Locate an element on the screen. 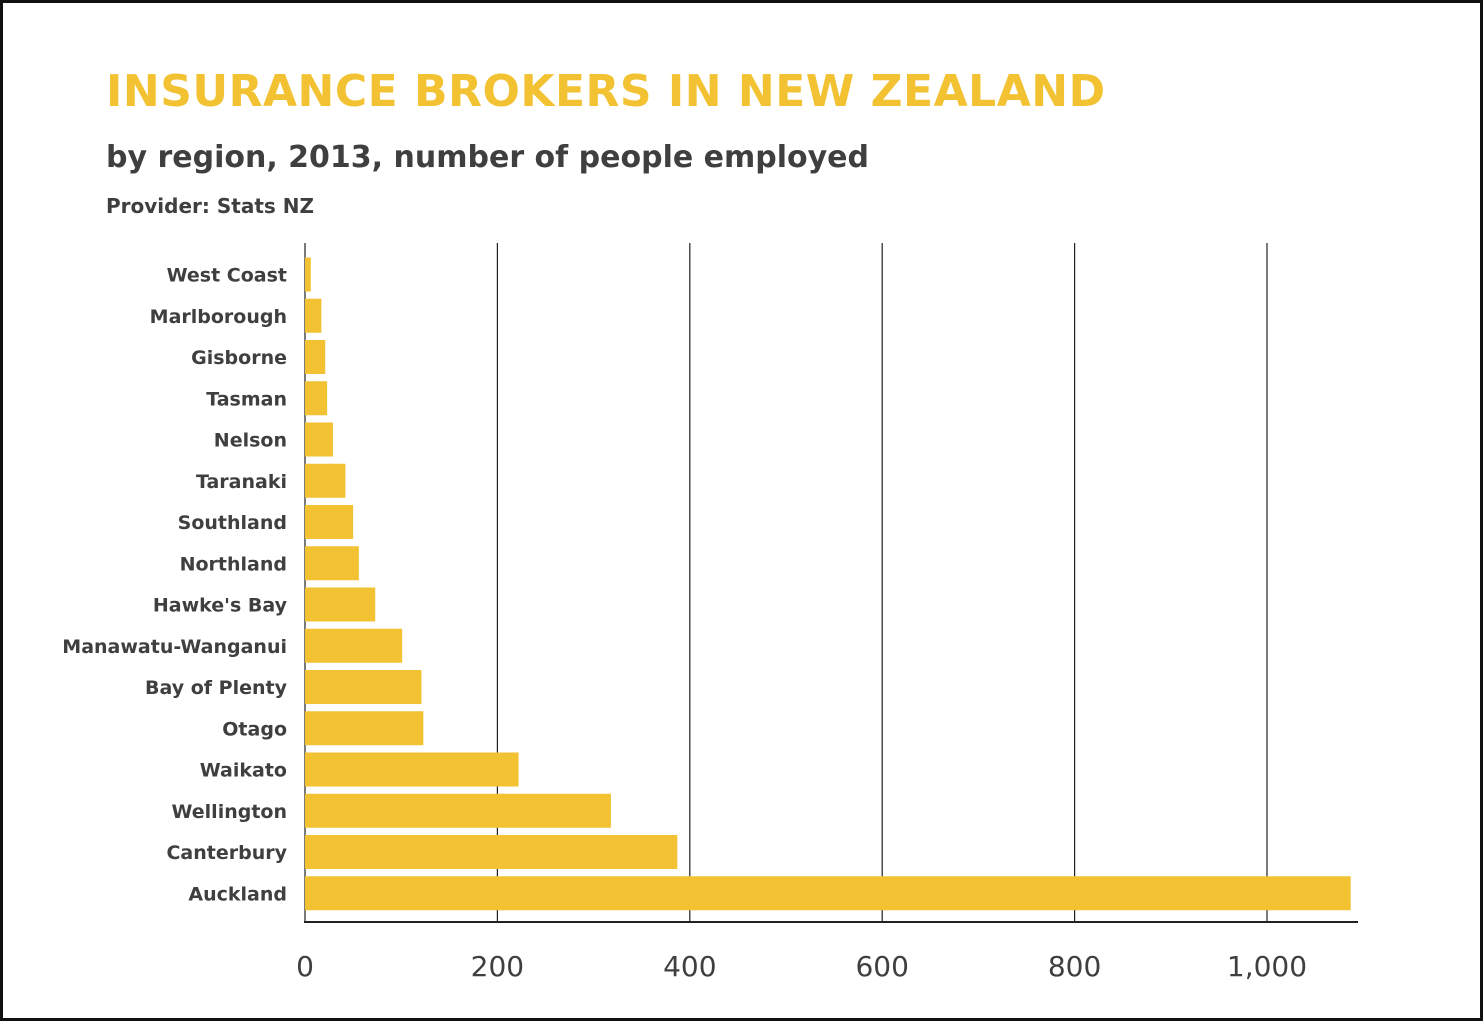 The width and height of the screenshot is (1483, 1021). x-tick-label-2: 400 is located at coordinates (689, 966).